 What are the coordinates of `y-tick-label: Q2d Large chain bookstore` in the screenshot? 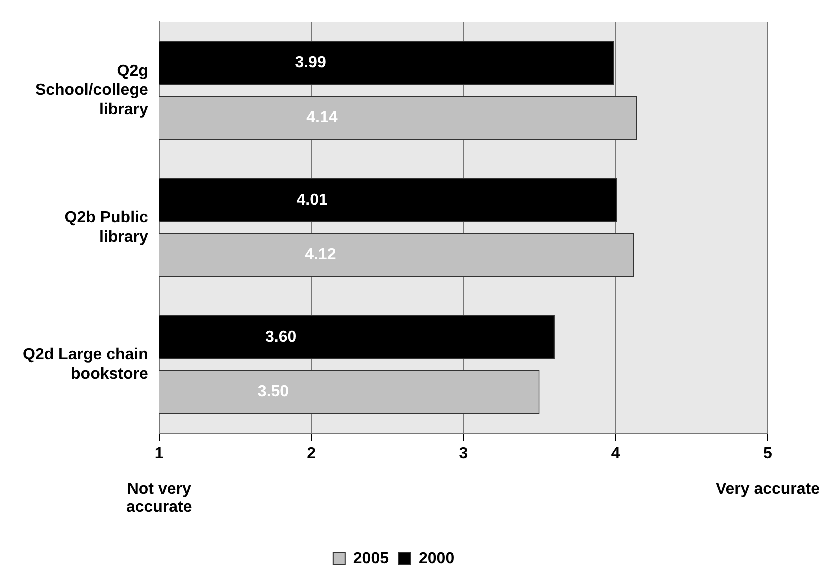 It's located at (85, 364).